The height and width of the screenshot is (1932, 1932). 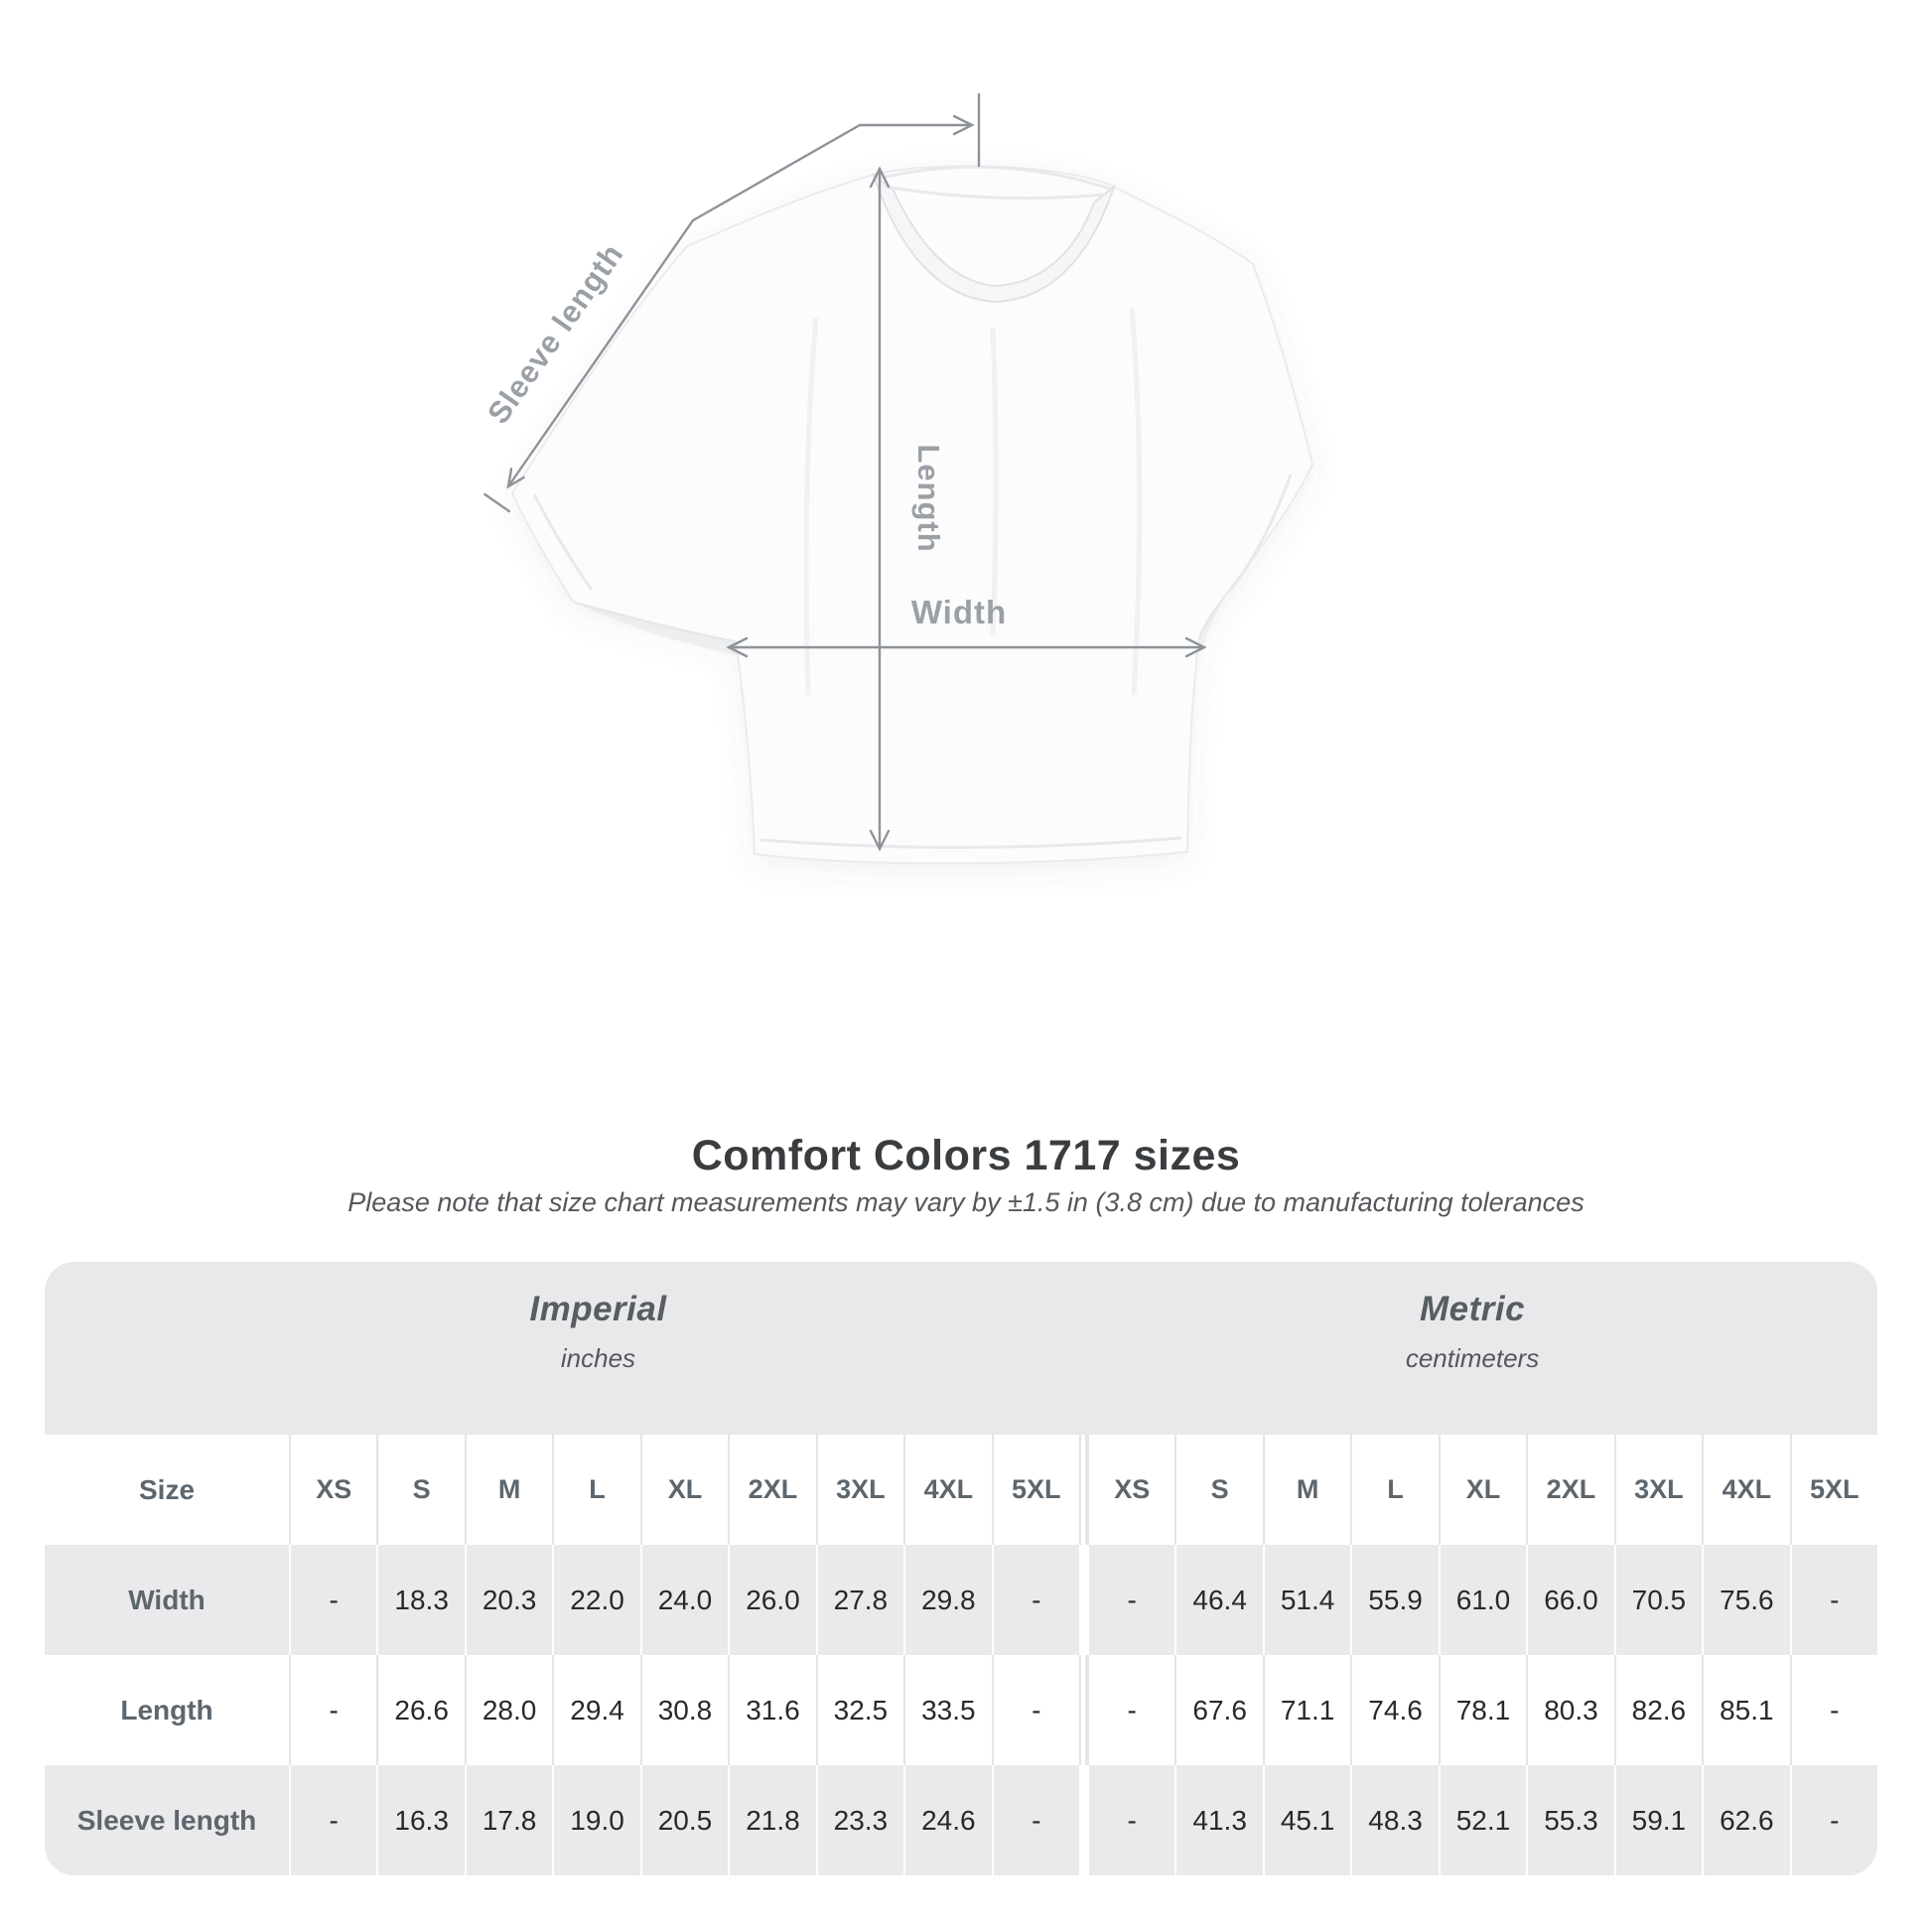 What do you see at coordinates (1394, 1490) in the screenshot?
I see `size-header-metric-l: L` at bounding box center [1394, 1490].